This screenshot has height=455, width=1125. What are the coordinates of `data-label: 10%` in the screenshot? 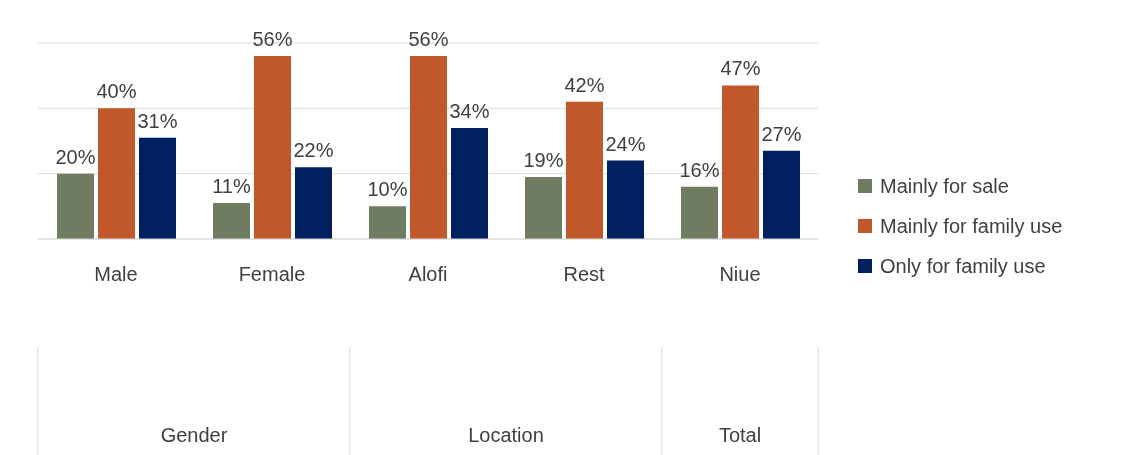 It's located at (387, 189).